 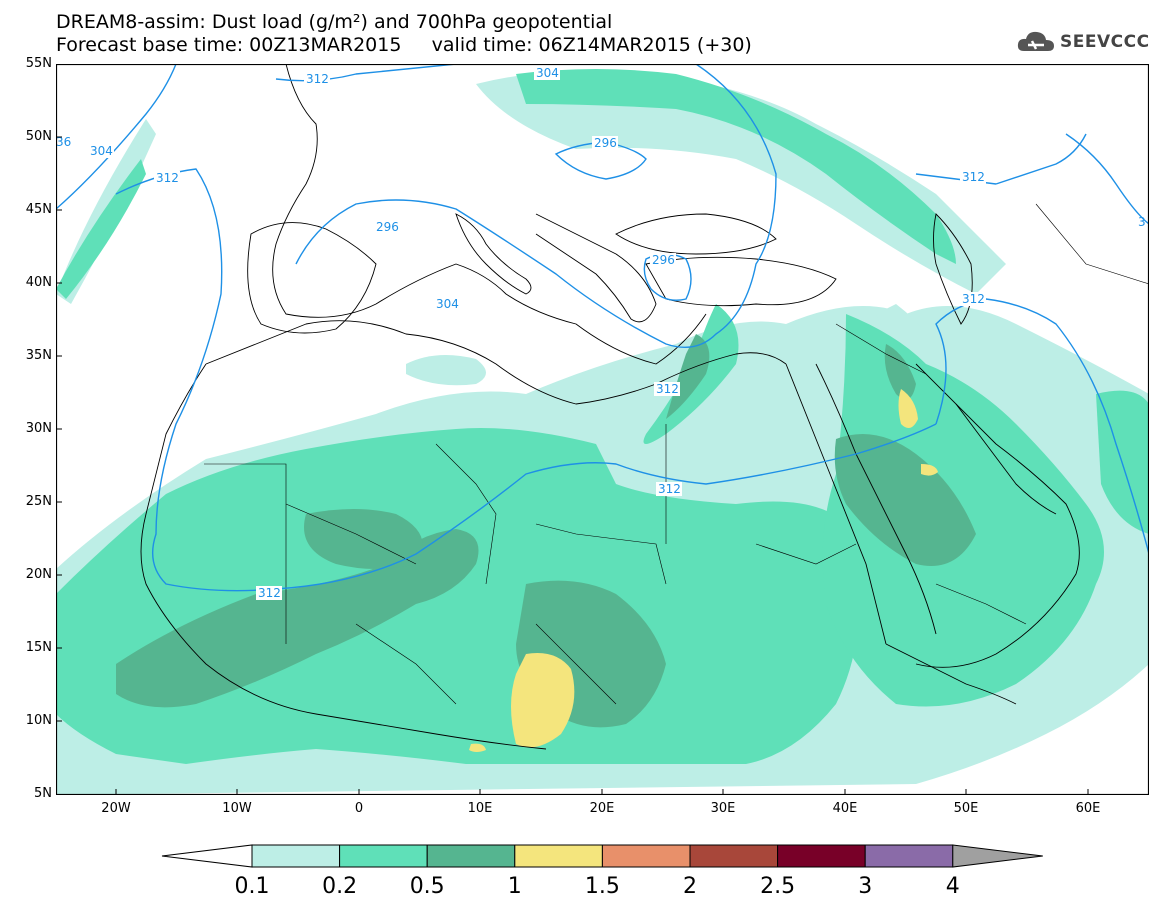 I want to click on colorbar: 0.1 0.2 0.5 1 1.5 2 2.5 3 4, so click(x=602, y=871).